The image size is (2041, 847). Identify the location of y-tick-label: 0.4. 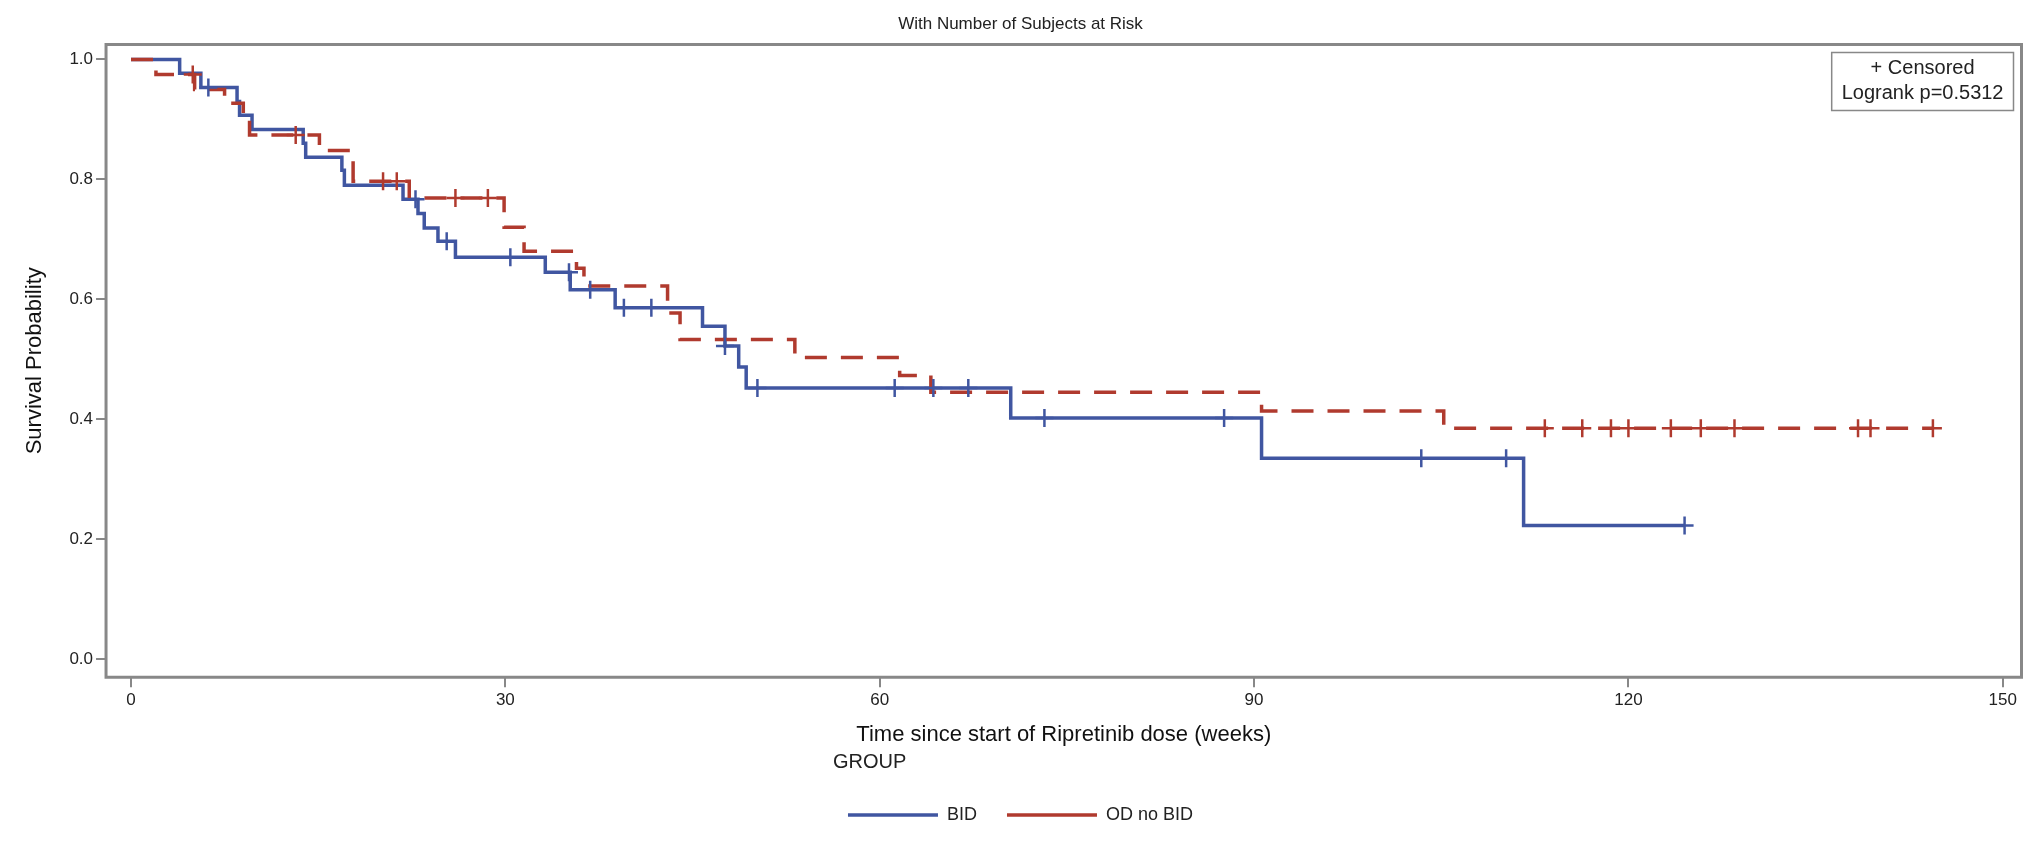
(81, 418).